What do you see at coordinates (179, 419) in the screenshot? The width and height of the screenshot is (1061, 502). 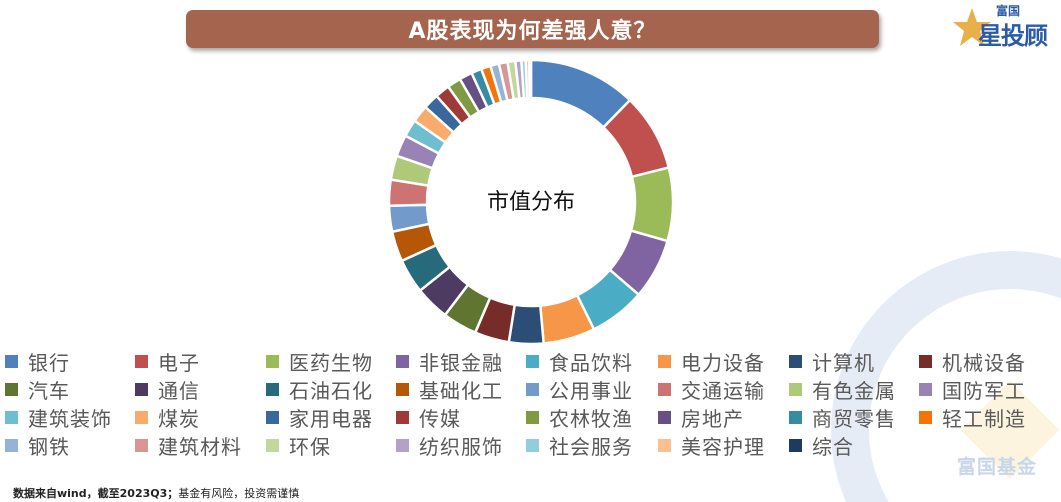 I see `legend-label: 煤炭` at bounding box center [179, 419].